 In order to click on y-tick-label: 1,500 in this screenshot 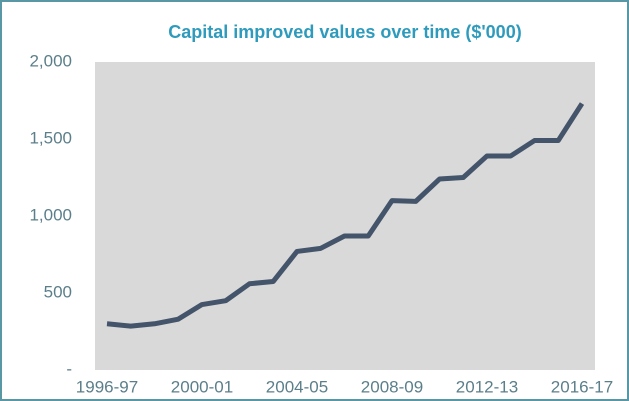, I will do `click(50, 137)`.